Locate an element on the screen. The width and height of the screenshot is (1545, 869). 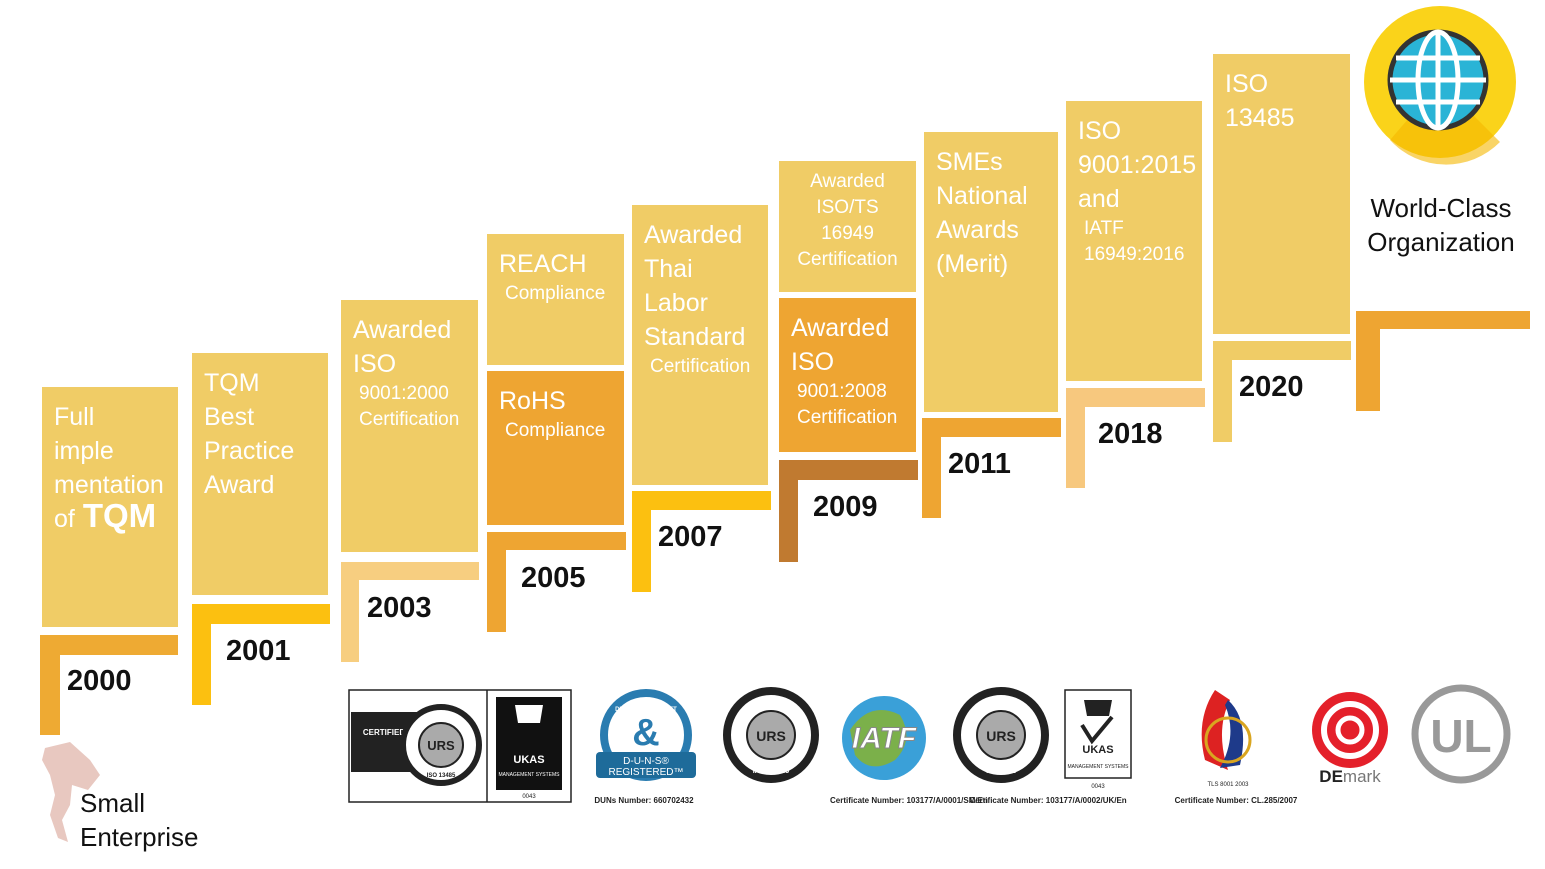
step-text: REACH is located at coordinates (543, 264).